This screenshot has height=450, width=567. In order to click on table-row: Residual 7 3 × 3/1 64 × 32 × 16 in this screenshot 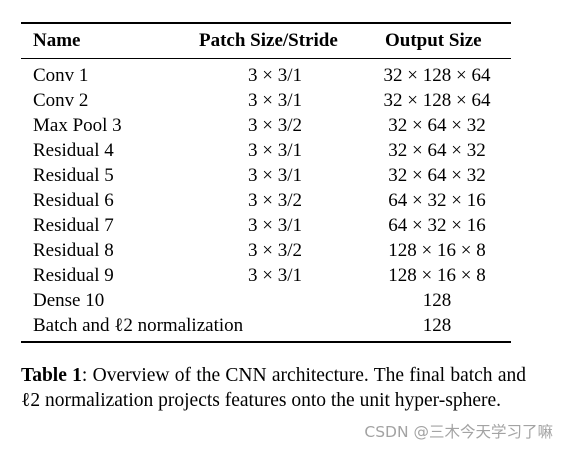, I will do `click(283, 225)`.